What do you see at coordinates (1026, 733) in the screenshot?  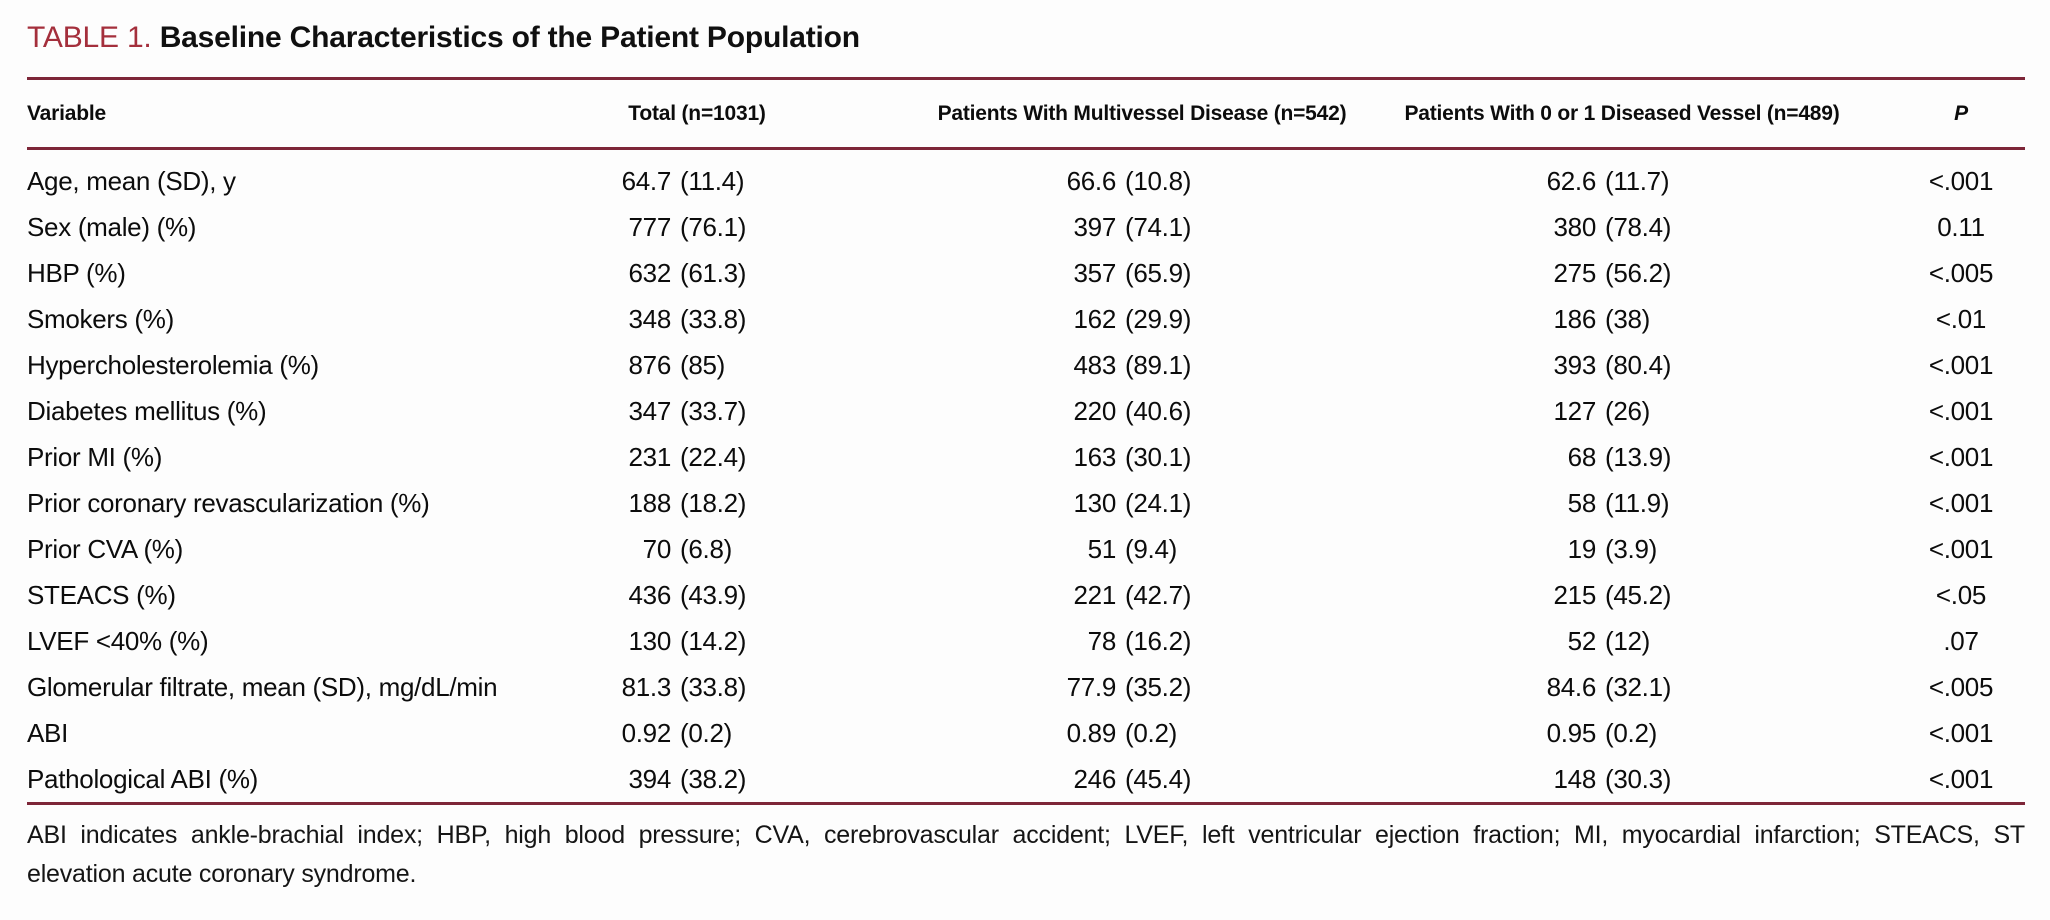 I see `table-row: ABI 0.92 (0.2) 0.89 (0.2) 0.95 (0.2) <.001` at bounding box center [1026, 733].